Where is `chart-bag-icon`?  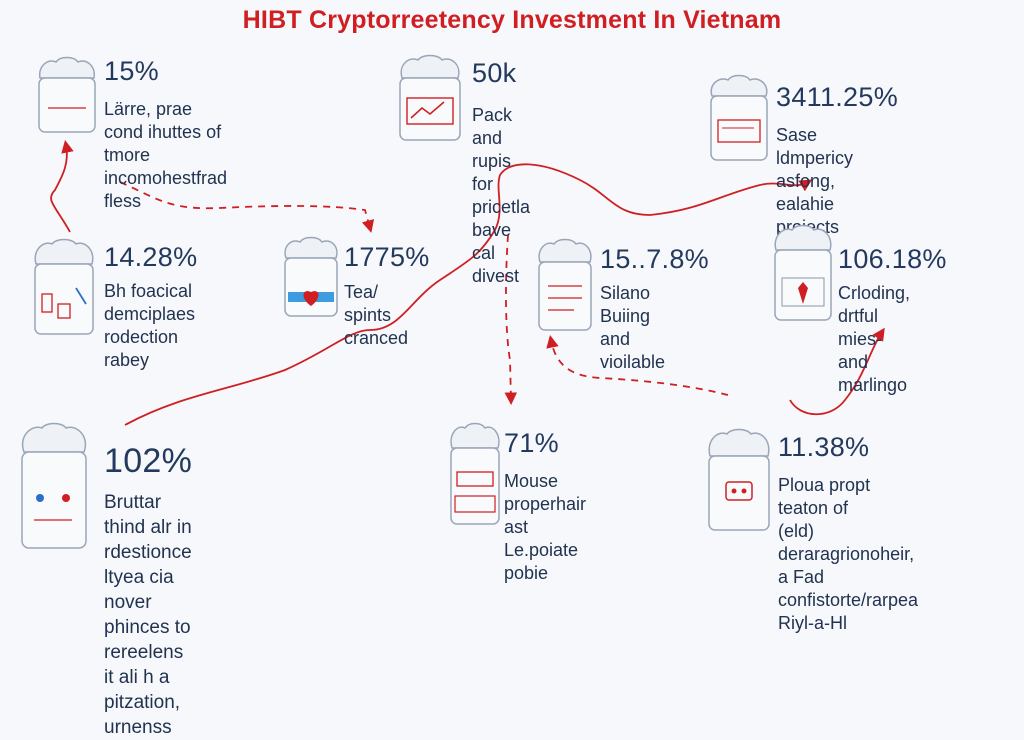 chart-bag-icon is located at coordinates (430, 97).